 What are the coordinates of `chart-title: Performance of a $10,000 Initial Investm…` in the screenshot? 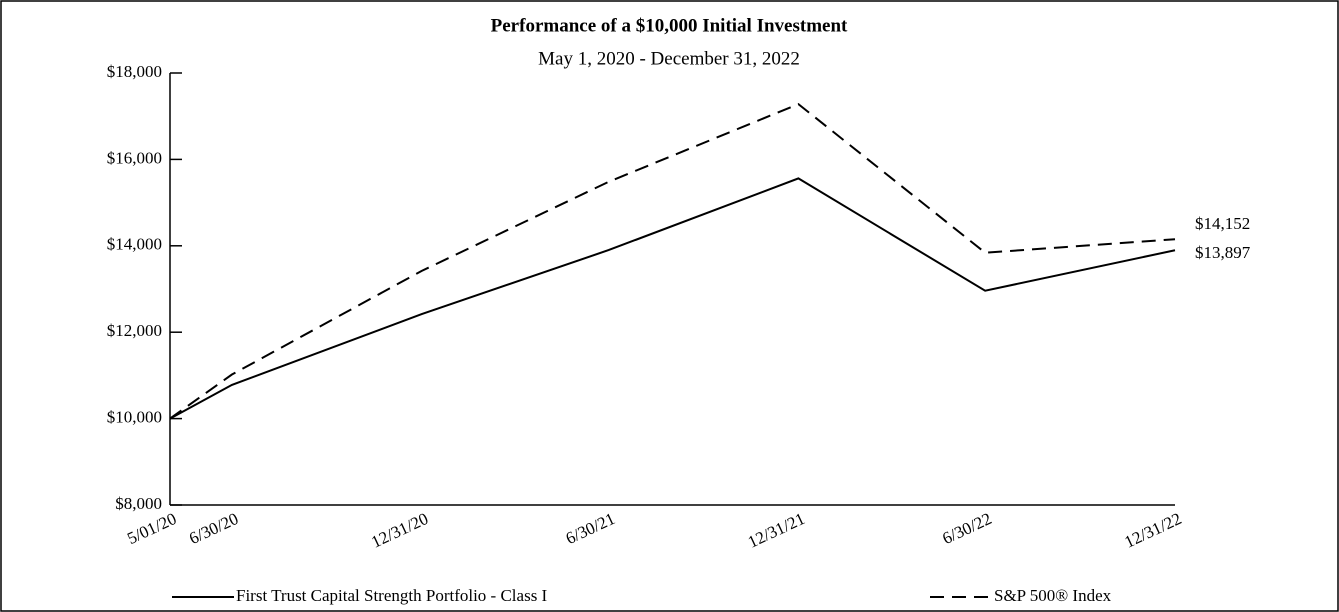 It's located at (669, 25).